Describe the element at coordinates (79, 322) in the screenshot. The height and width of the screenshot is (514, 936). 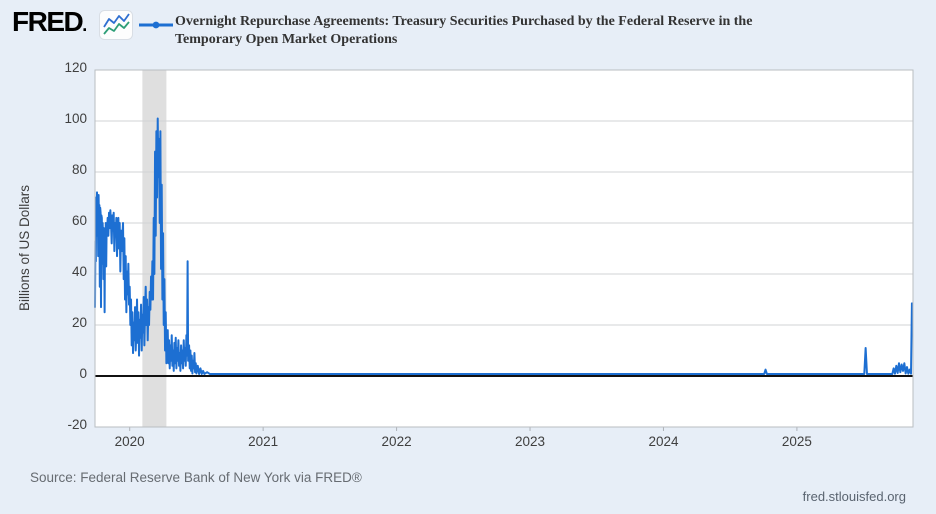
I see `y-tick-label: 20` at that location.